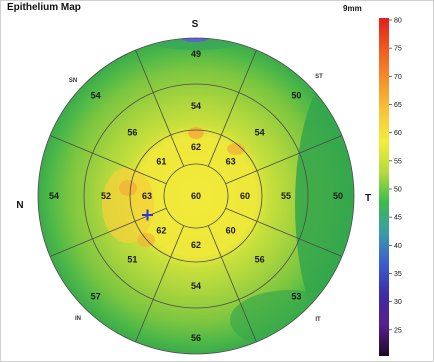 The width and height of the screenshot is (434, 362). I want to click on color-scale-tick-label: 60, so click(398, 133).